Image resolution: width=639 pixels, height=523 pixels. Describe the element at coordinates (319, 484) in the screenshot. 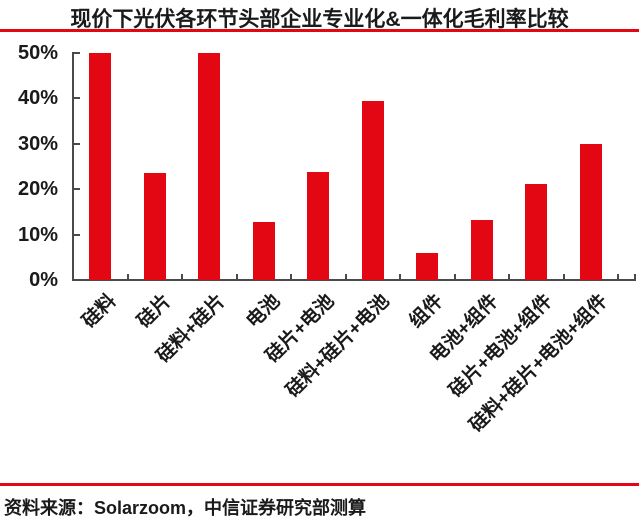

I see `footer-rule` at that location.